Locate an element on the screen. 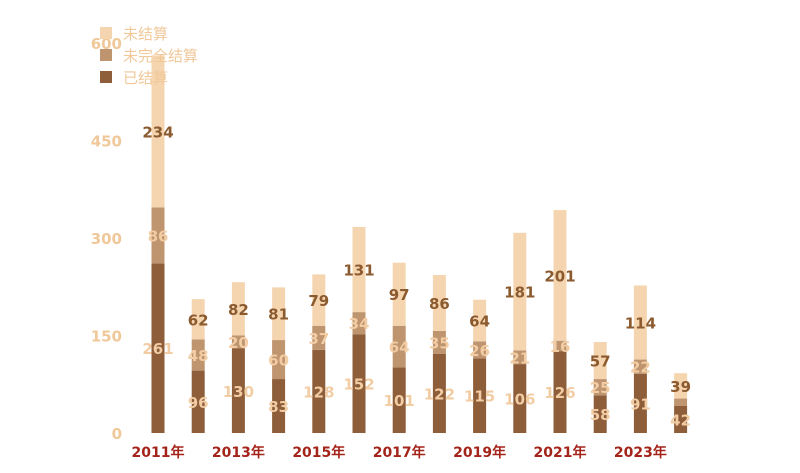  data-label: 60 is located at coordinates (278, 361).